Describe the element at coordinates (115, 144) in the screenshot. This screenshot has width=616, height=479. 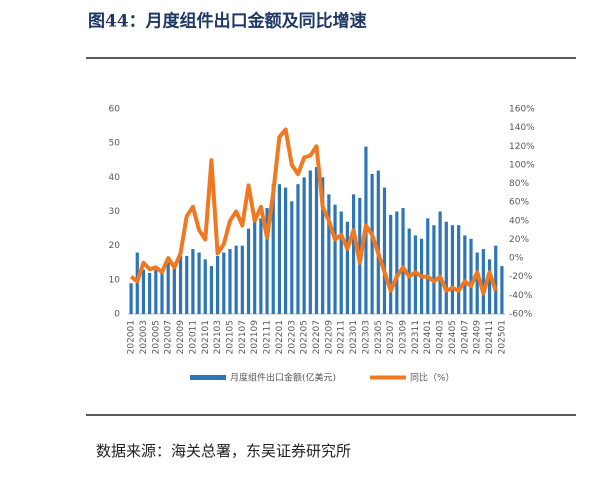
I see `y-tick-label: 50` at that location.